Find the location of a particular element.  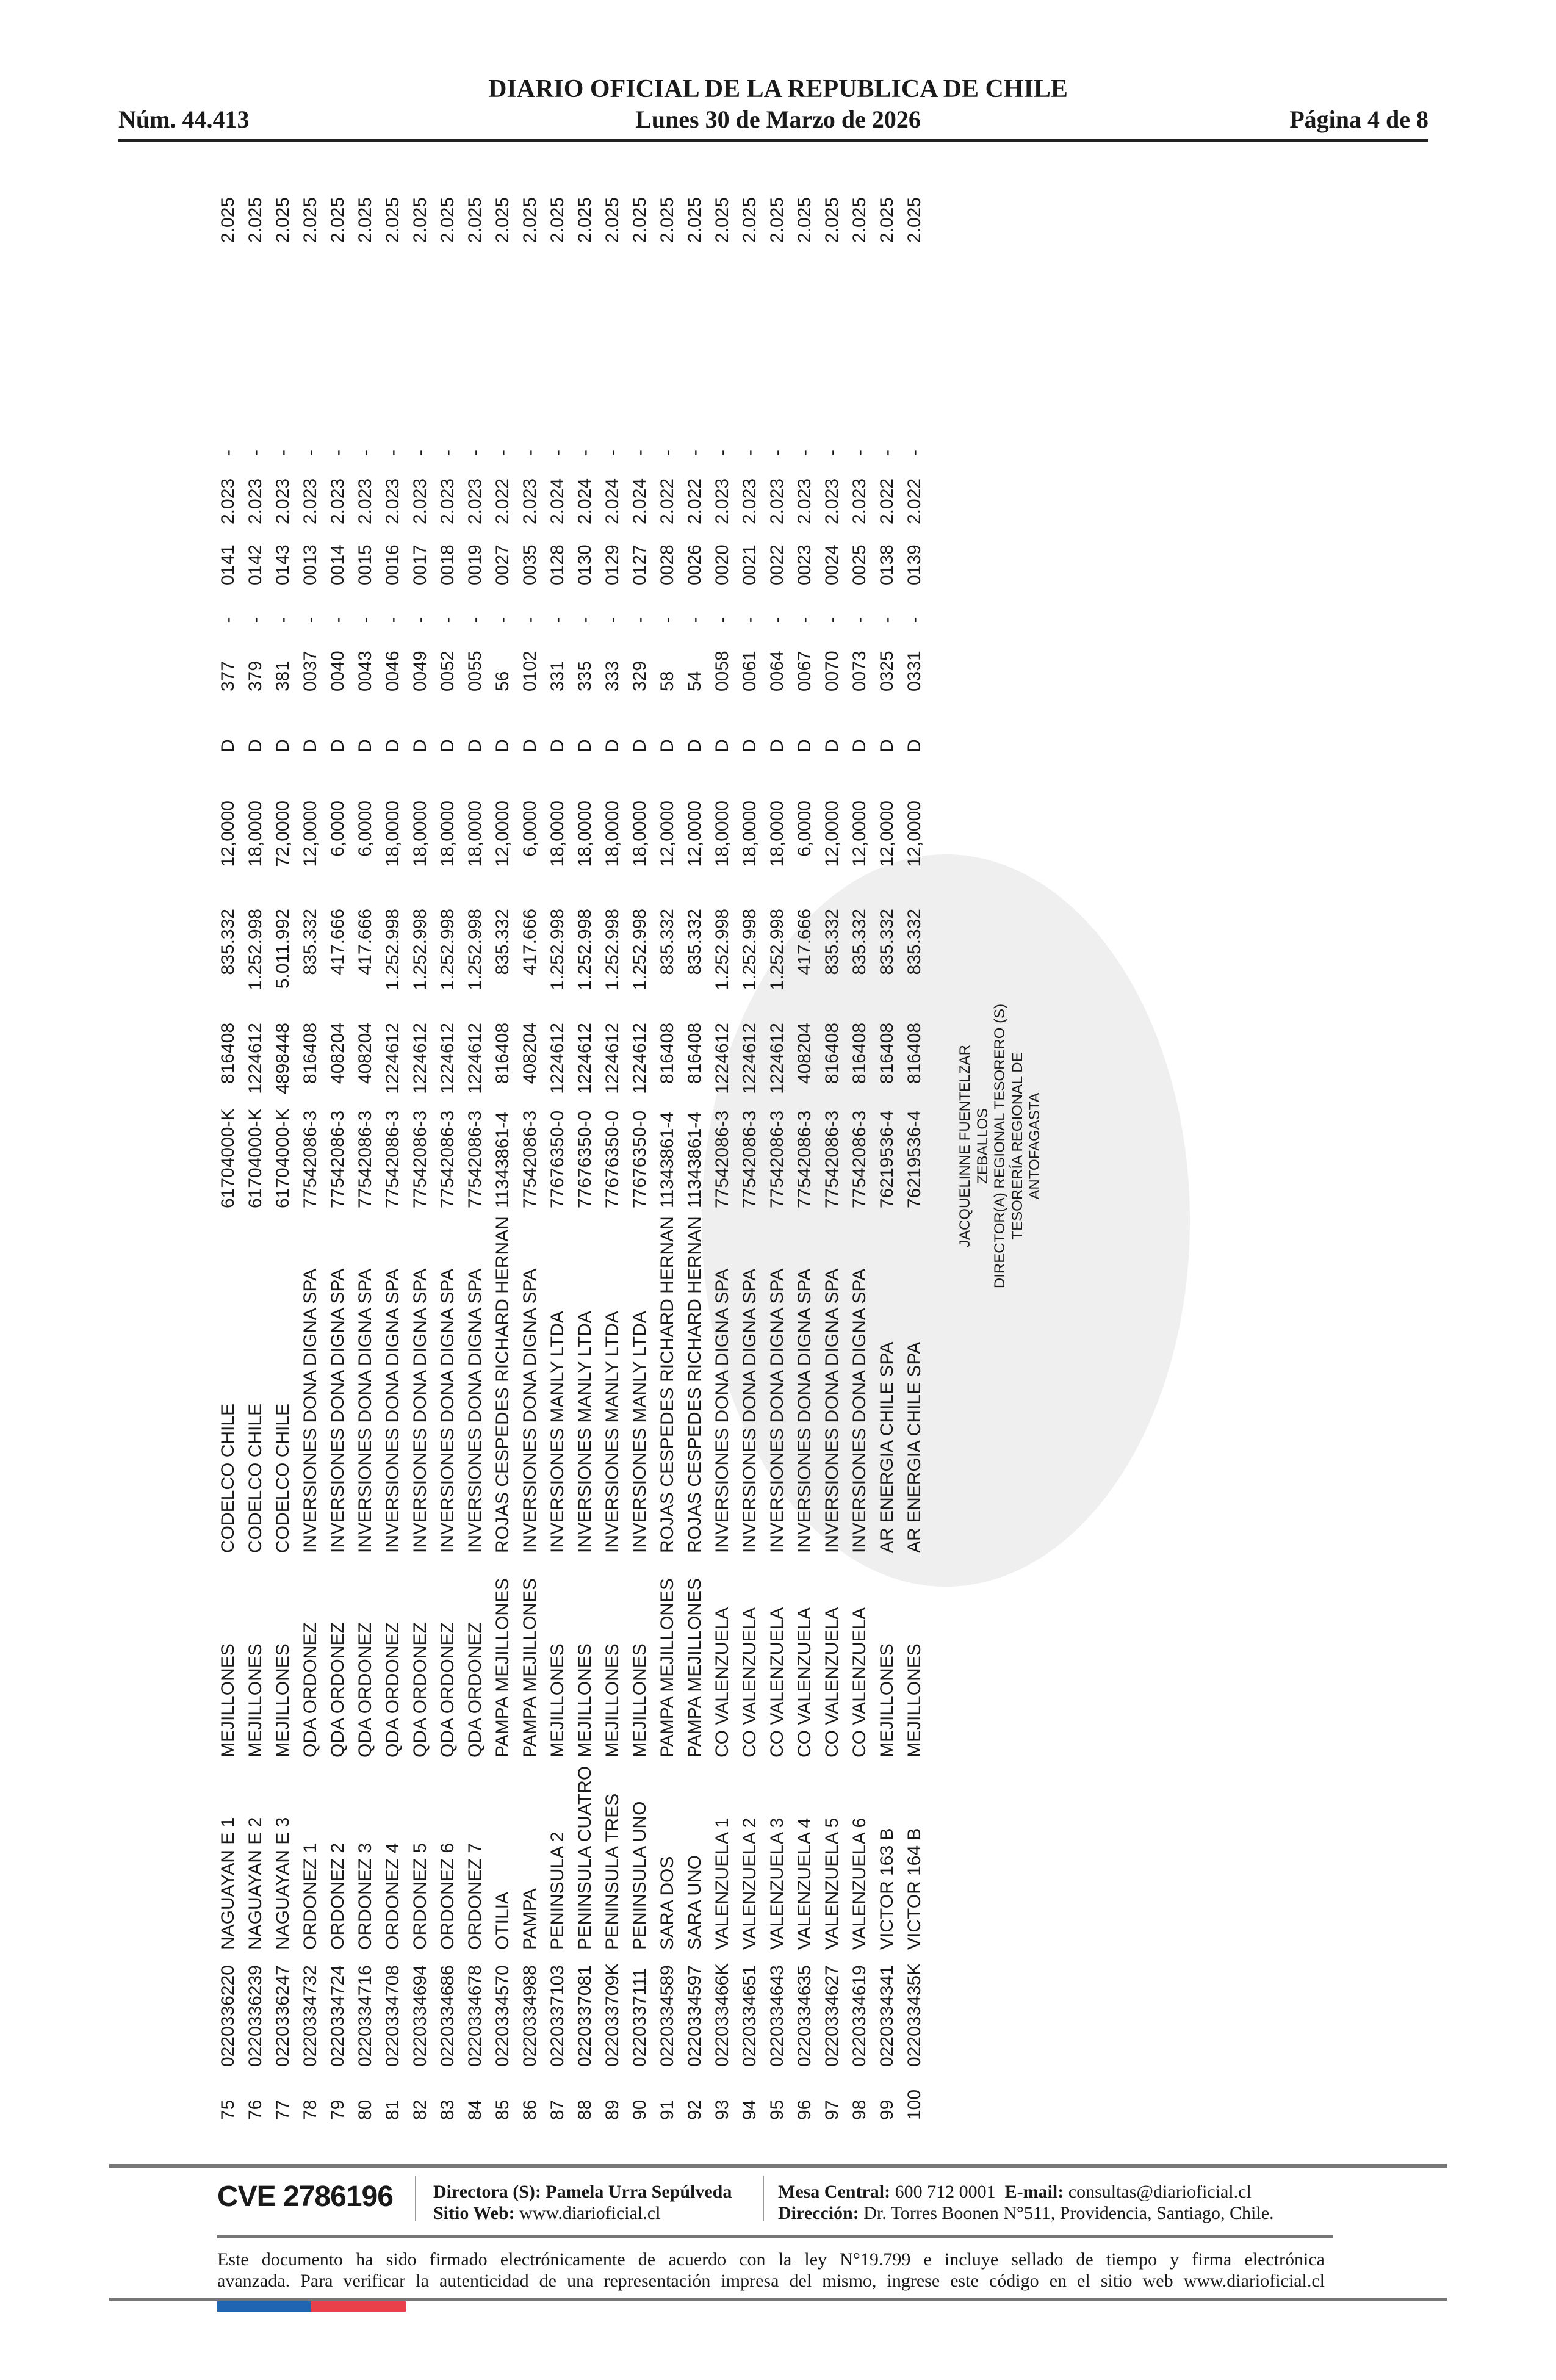

row-number: 87 is located at coordinates (557, 2109).